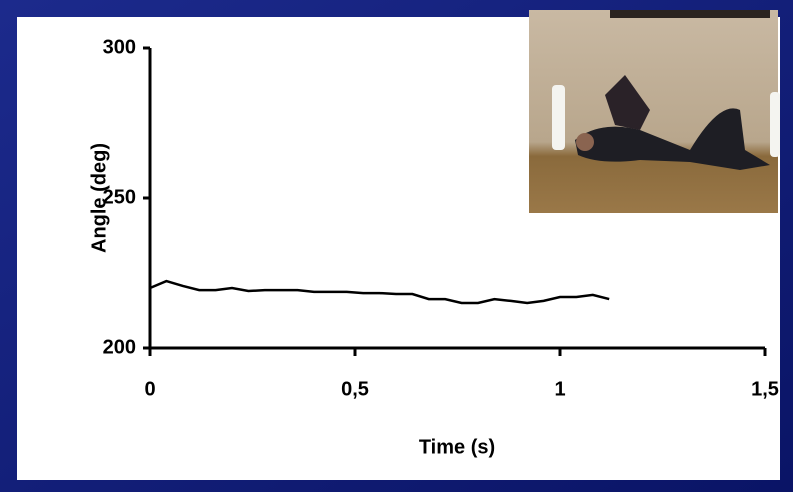  Describe the element at coordinates (119, 47) in the screenshot. I see `y-tick-label: 300` at that location.